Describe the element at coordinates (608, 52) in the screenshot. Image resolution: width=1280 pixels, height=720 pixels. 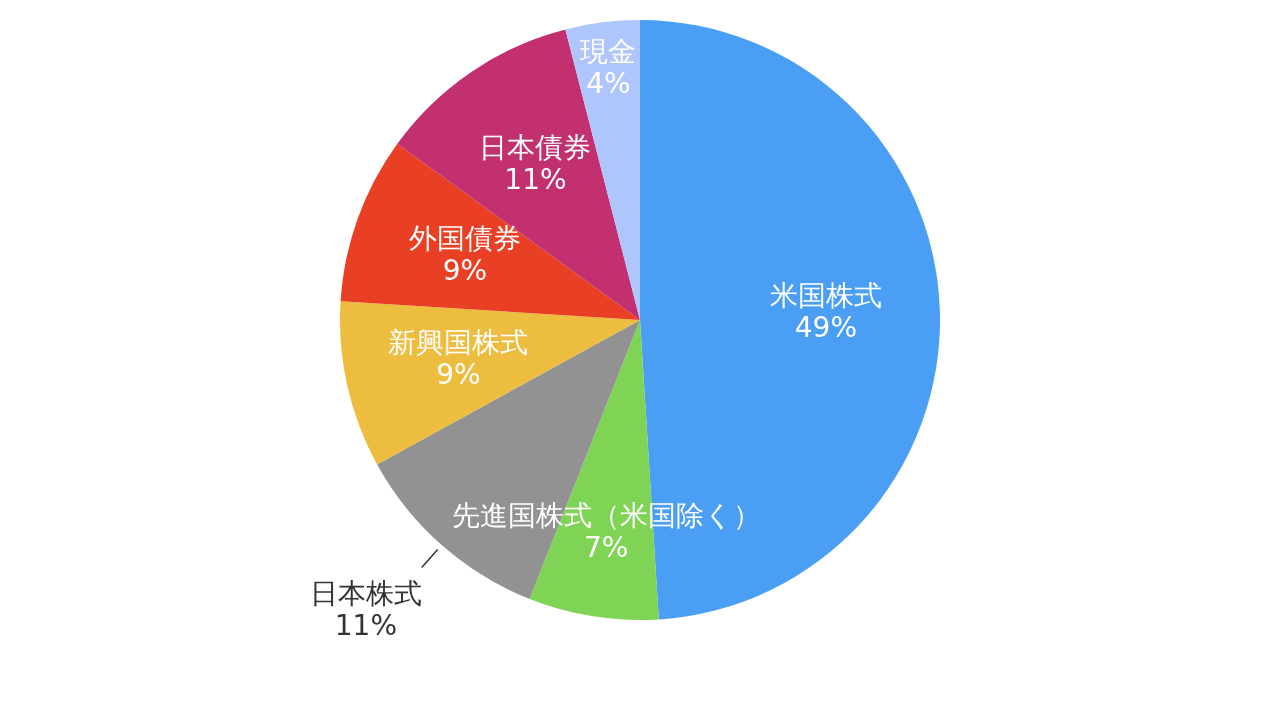
I see `slice-label: 現金` at that location.